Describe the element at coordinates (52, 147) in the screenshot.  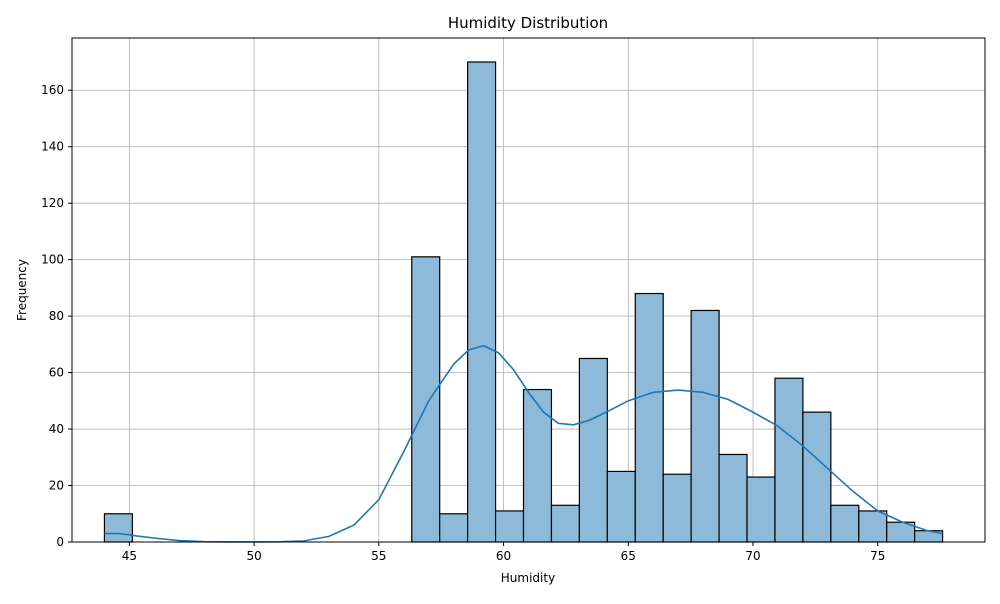
I see `y-tick-label: 140` at that location.